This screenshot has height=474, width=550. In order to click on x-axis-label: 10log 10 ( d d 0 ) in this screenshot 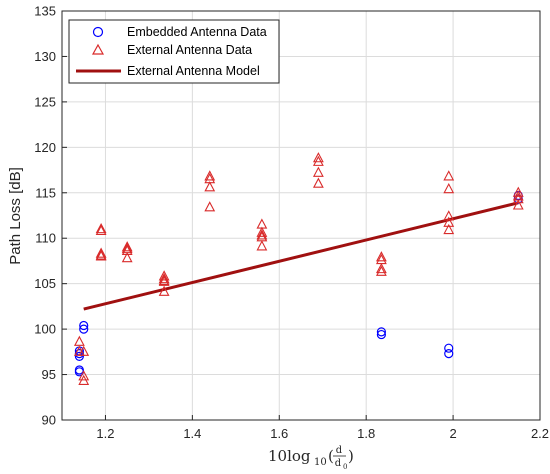, I will do `click(311, 458)`.